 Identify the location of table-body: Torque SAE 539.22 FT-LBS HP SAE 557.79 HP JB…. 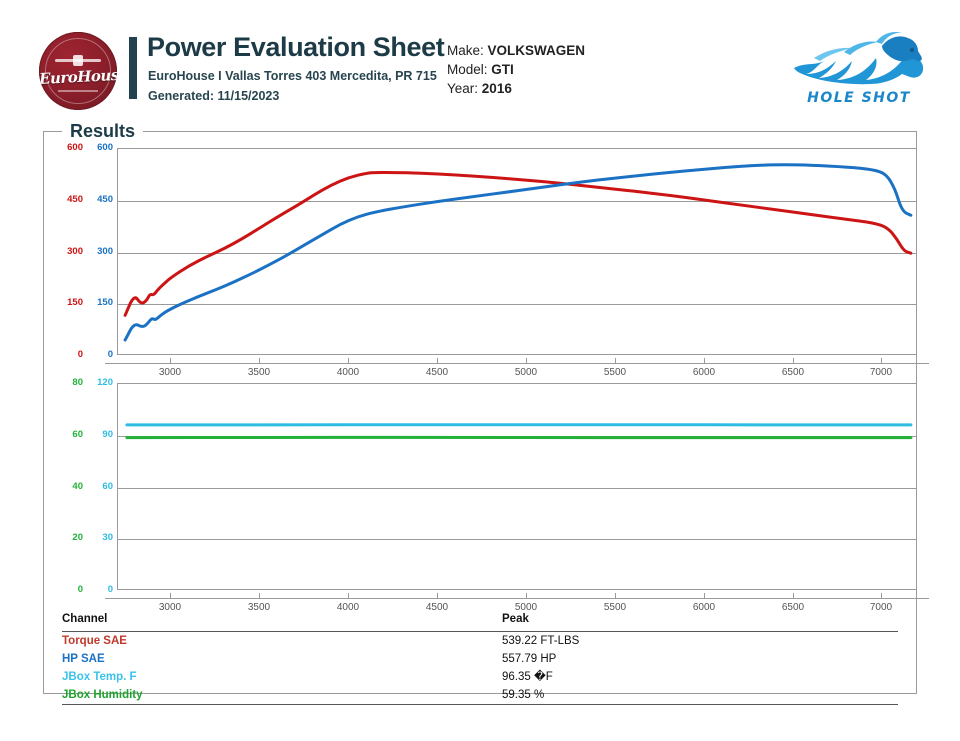
(480, 668).